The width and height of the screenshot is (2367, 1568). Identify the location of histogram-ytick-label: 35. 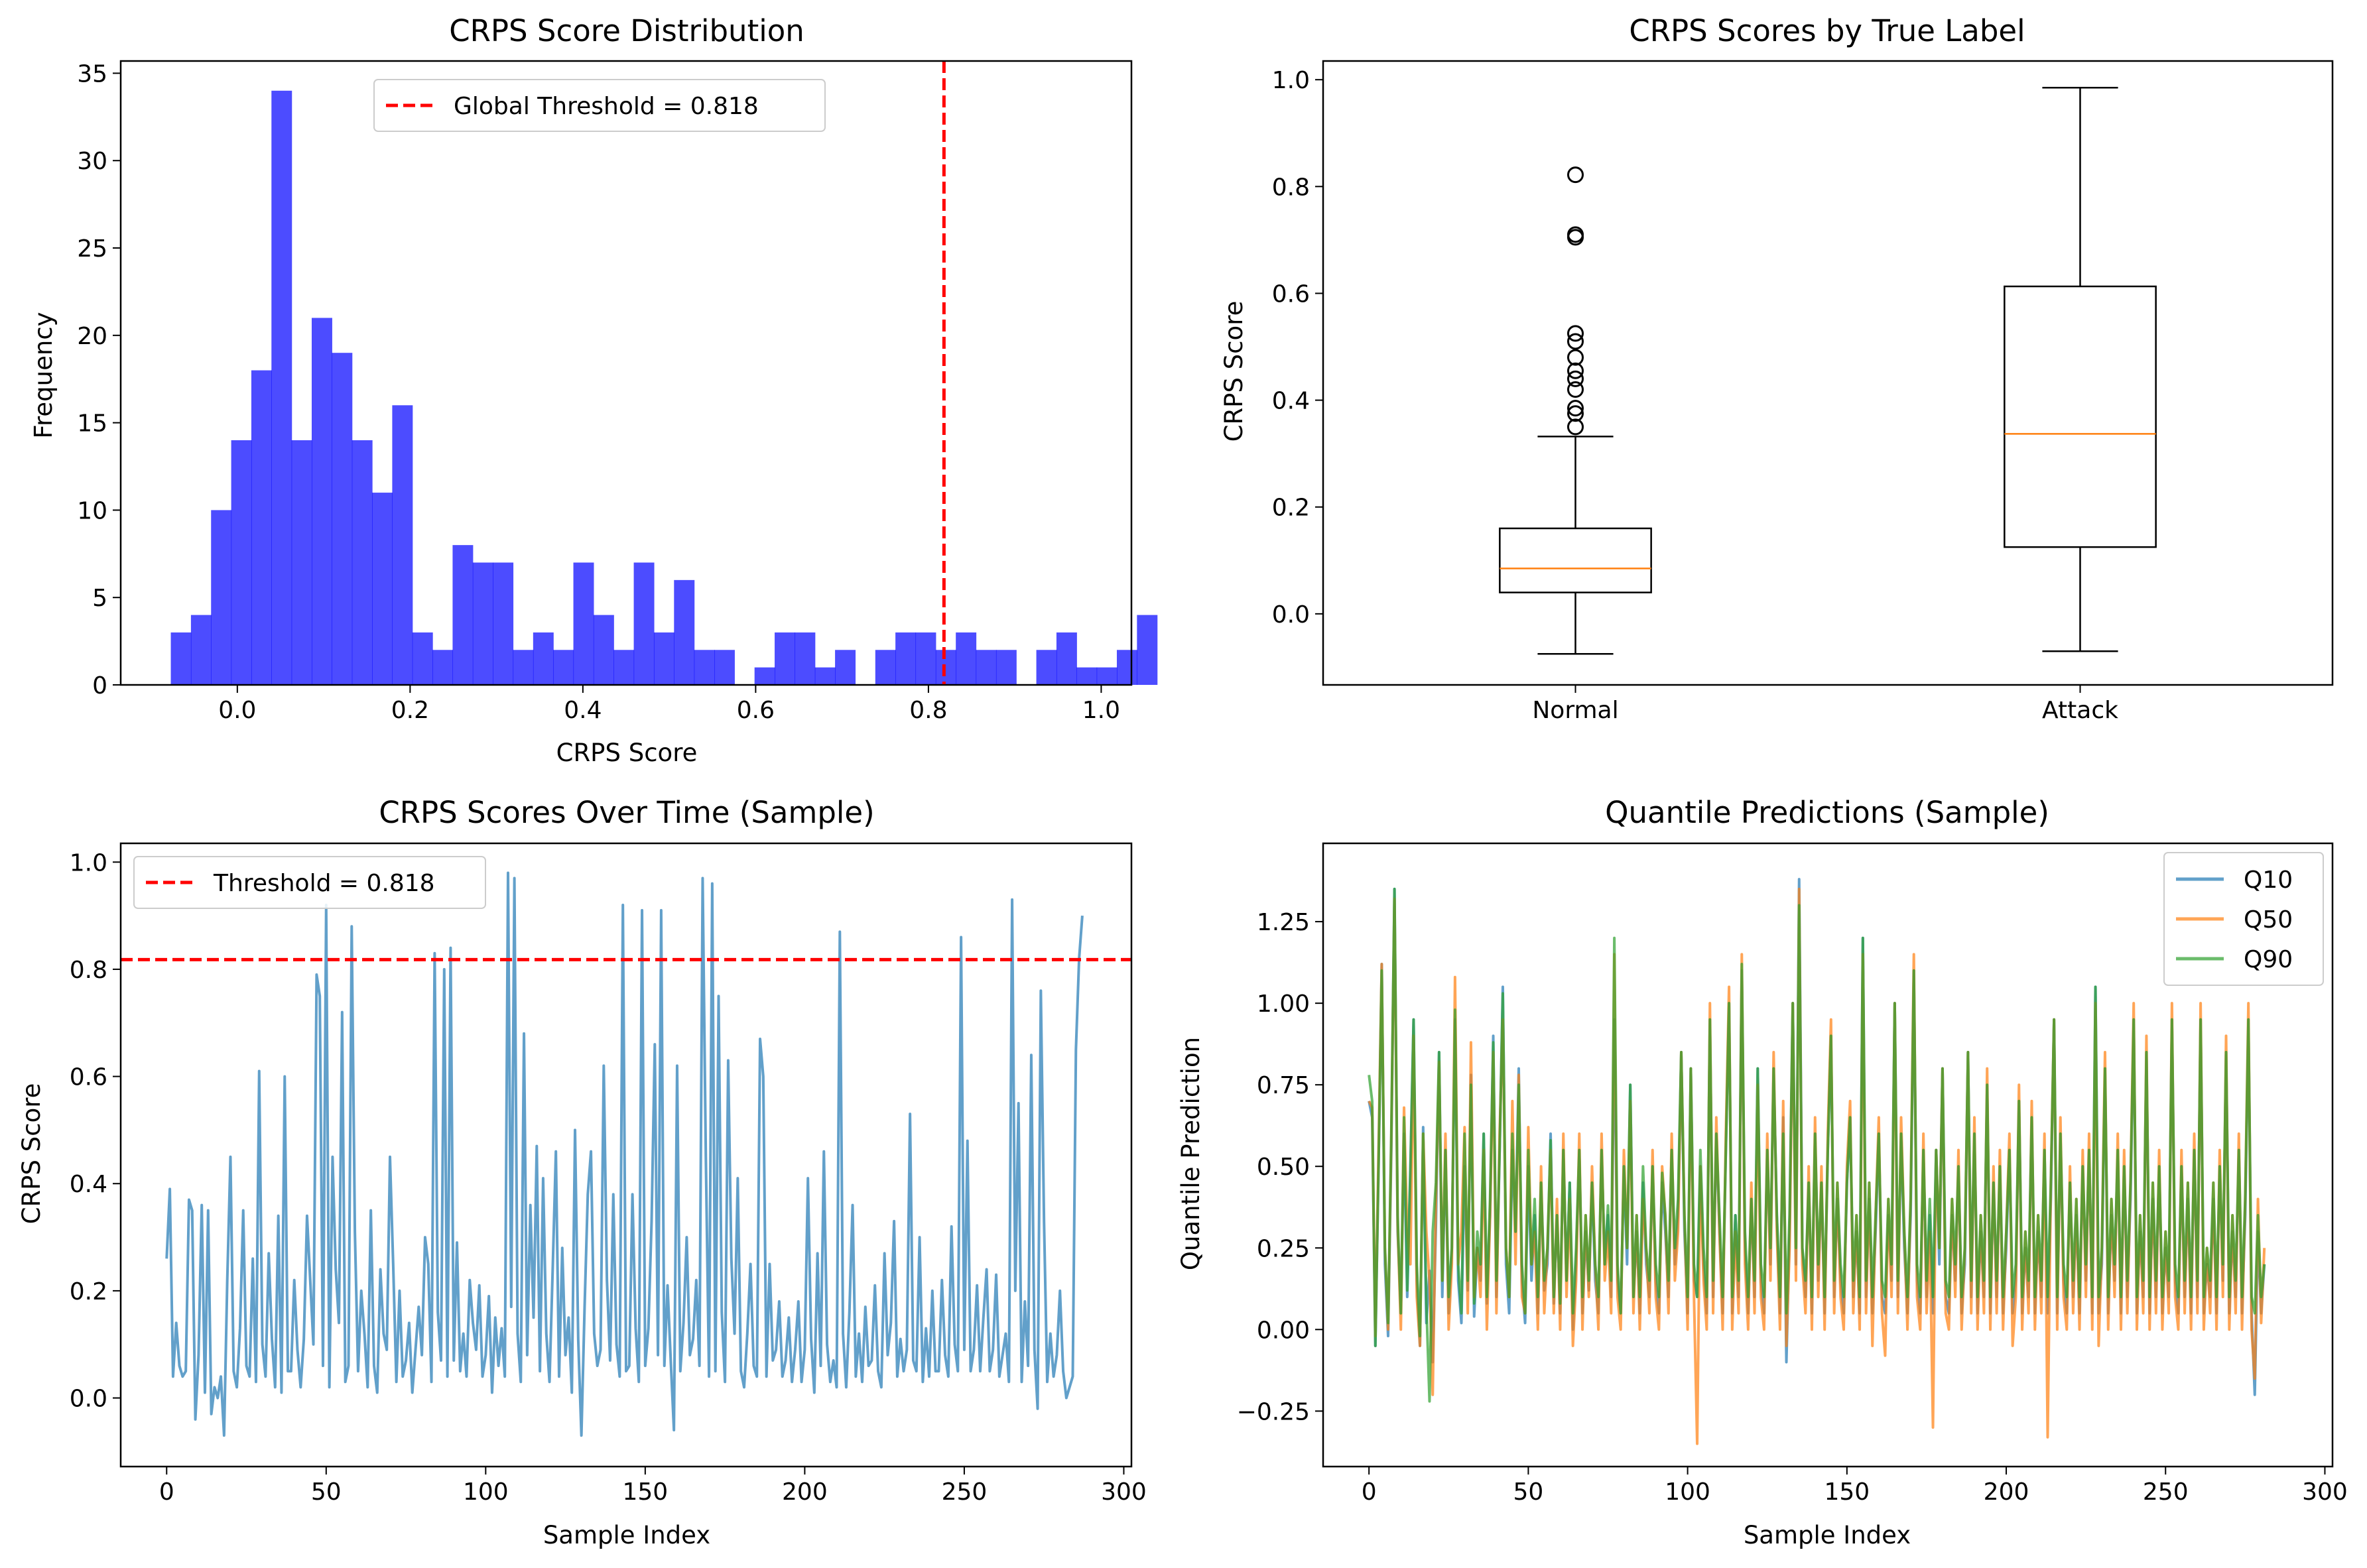
(92, 74).